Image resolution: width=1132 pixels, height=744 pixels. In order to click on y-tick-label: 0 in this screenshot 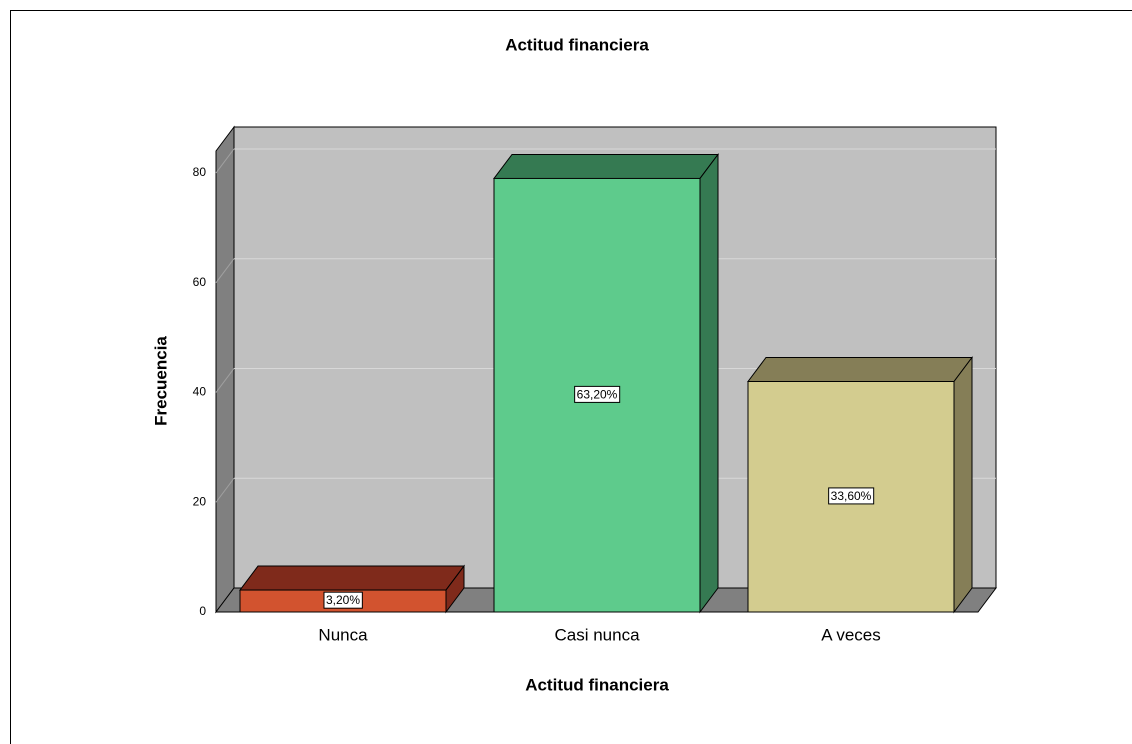, I will do `click(202, 611)`.